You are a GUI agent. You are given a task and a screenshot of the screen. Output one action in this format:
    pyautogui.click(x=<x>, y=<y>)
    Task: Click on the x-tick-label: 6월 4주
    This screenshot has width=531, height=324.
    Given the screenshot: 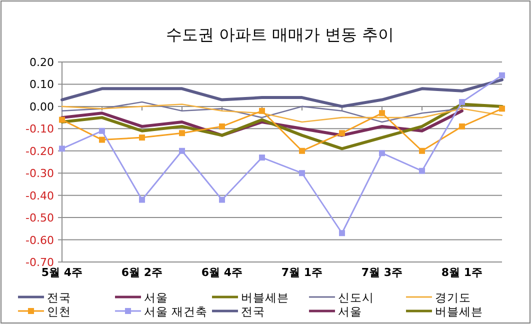 What is the action you would take?
    pyautogui.click(x=222, y=272)
    